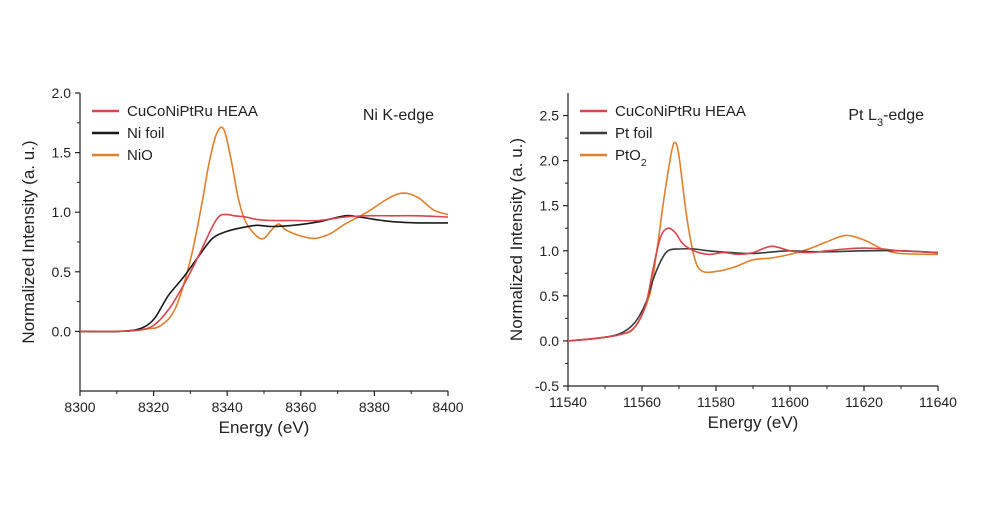 The width and height of the screenshot is (986, 512). What do you see at coordinates (227, 407) in the screenshot?
I see `x-tick-label: 8340` at bounding box center [227, 407].